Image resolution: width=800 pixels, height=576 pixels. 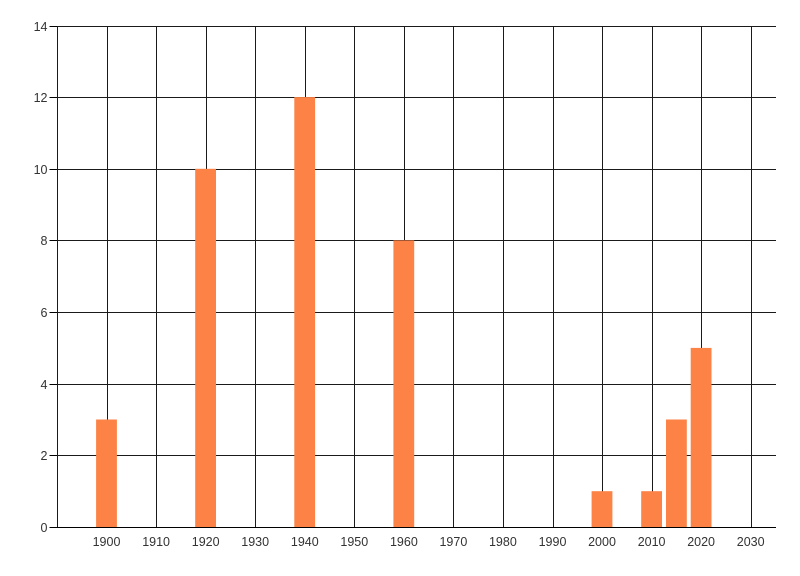 I want to click on x-tick-label: 1920, so click(x=206, y=542).